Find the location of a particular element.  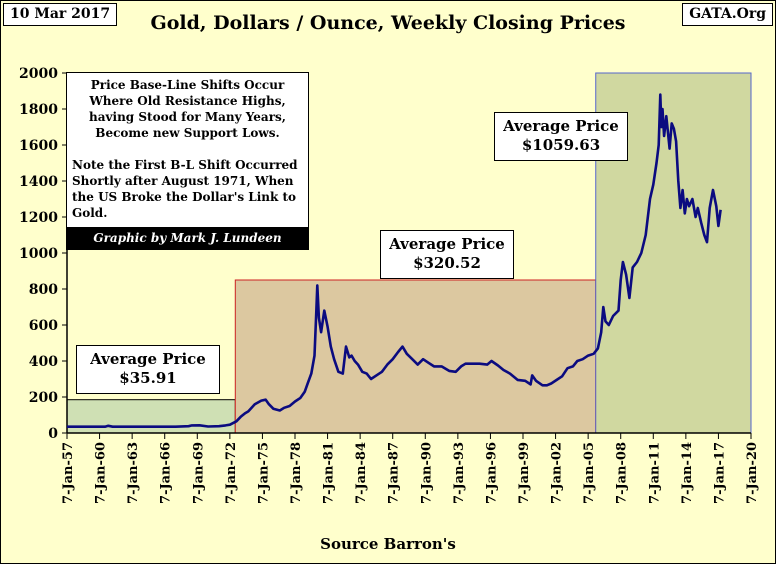

average-price-value-2: $320.52 is located at coordinates (447, 263).